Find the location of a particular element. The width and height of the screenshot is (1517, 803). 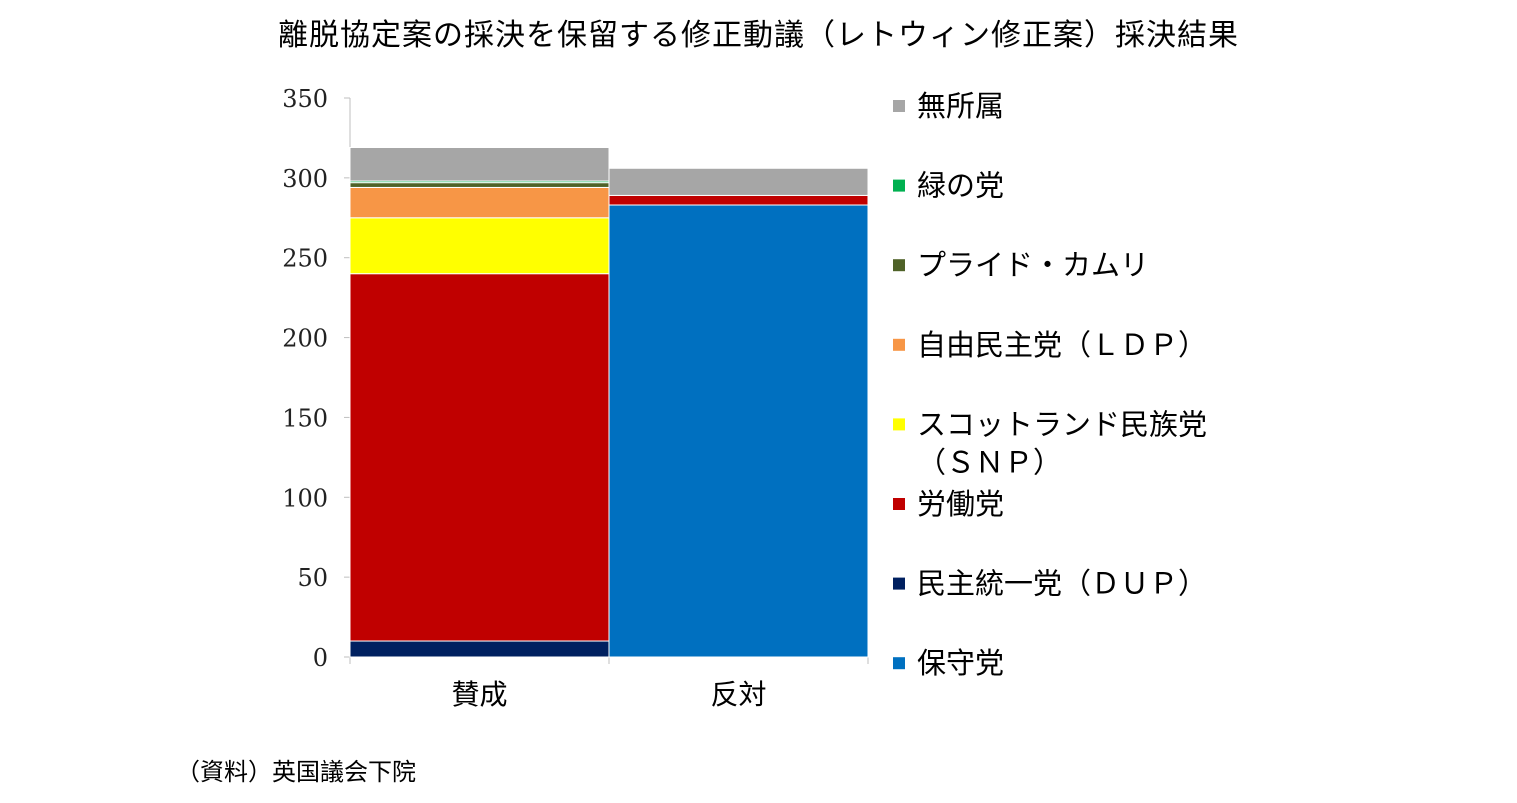

x-category-label: 反対 is located at coordinates (738, 694).